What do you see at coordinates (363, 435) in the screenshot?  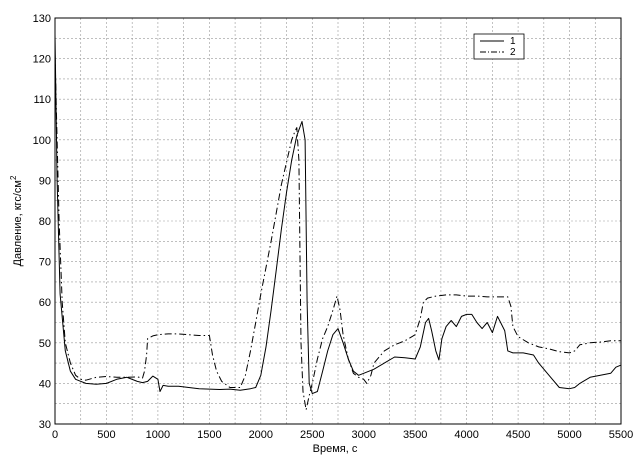 I see `x-tick-label: 3000` at bounding box center [363, 435].